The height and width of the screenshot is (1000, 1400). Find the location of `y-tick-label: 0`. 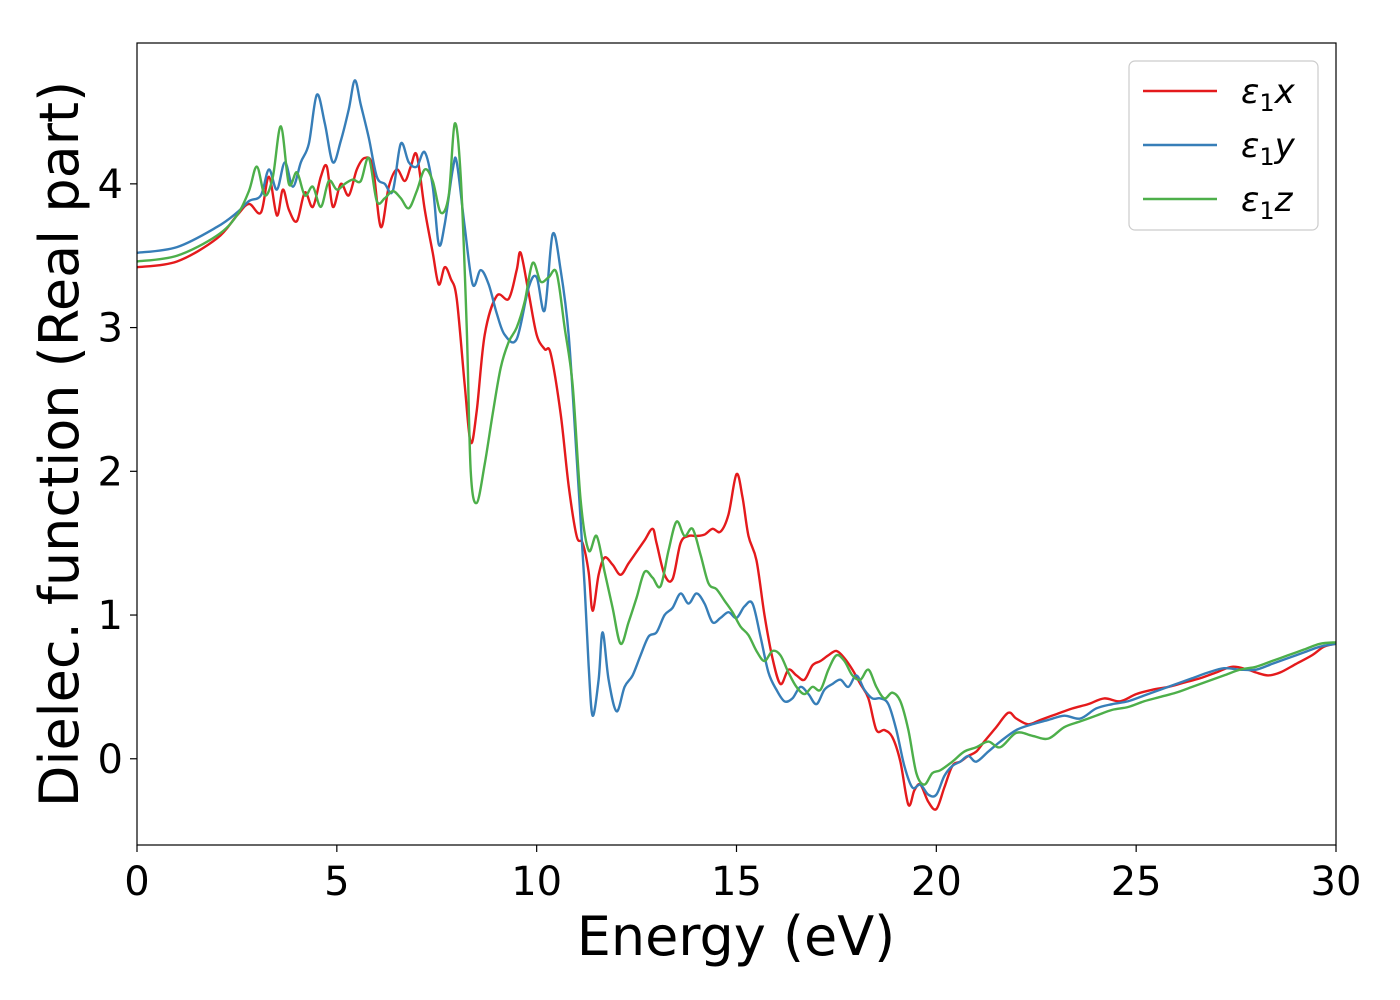

y-tick-label: 0 is located at coordinates (110, 760).